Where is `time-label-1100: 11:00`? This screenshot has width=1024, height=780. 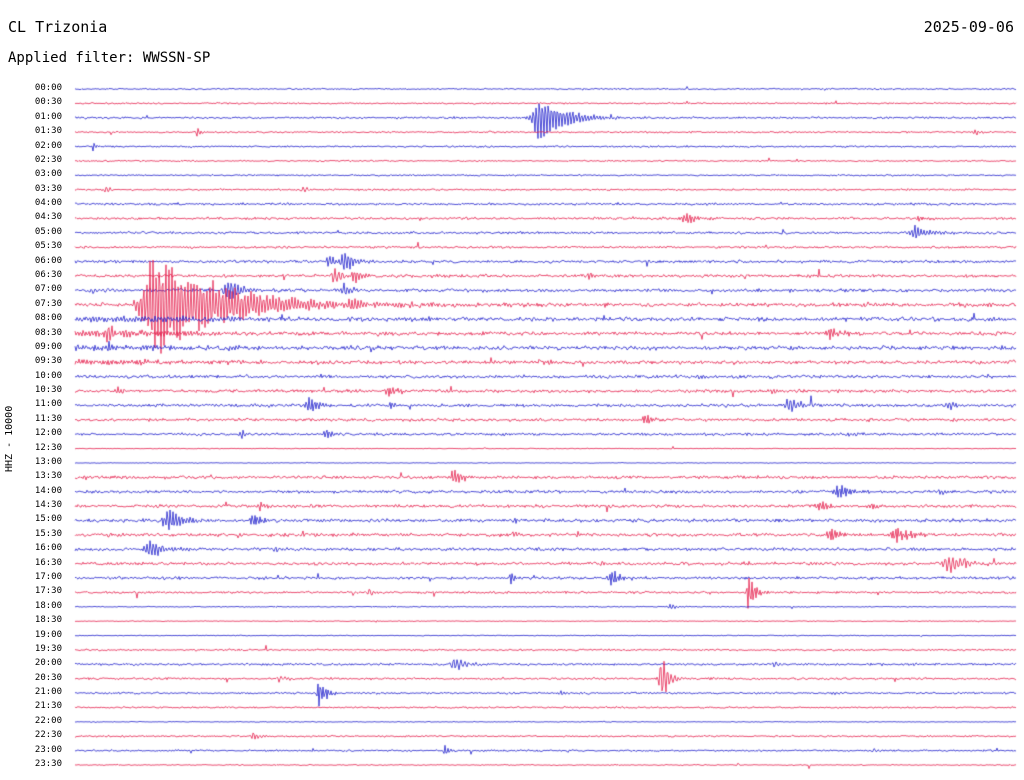
time-label-1100: 11:00 is located at coordinates (48, 404).